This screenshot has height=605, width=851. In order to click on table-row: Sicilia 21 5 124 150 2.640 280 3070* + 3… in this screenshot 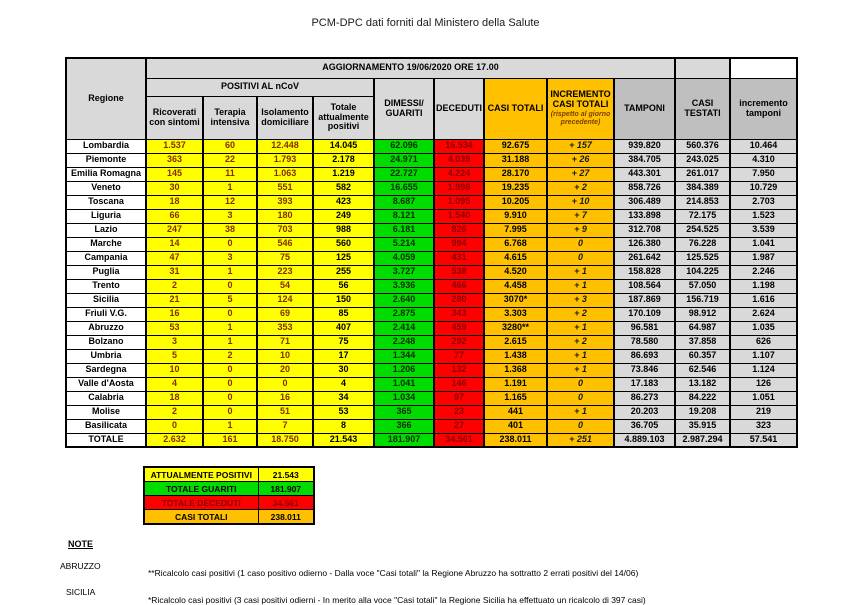, I will do `click(432, 300)`.